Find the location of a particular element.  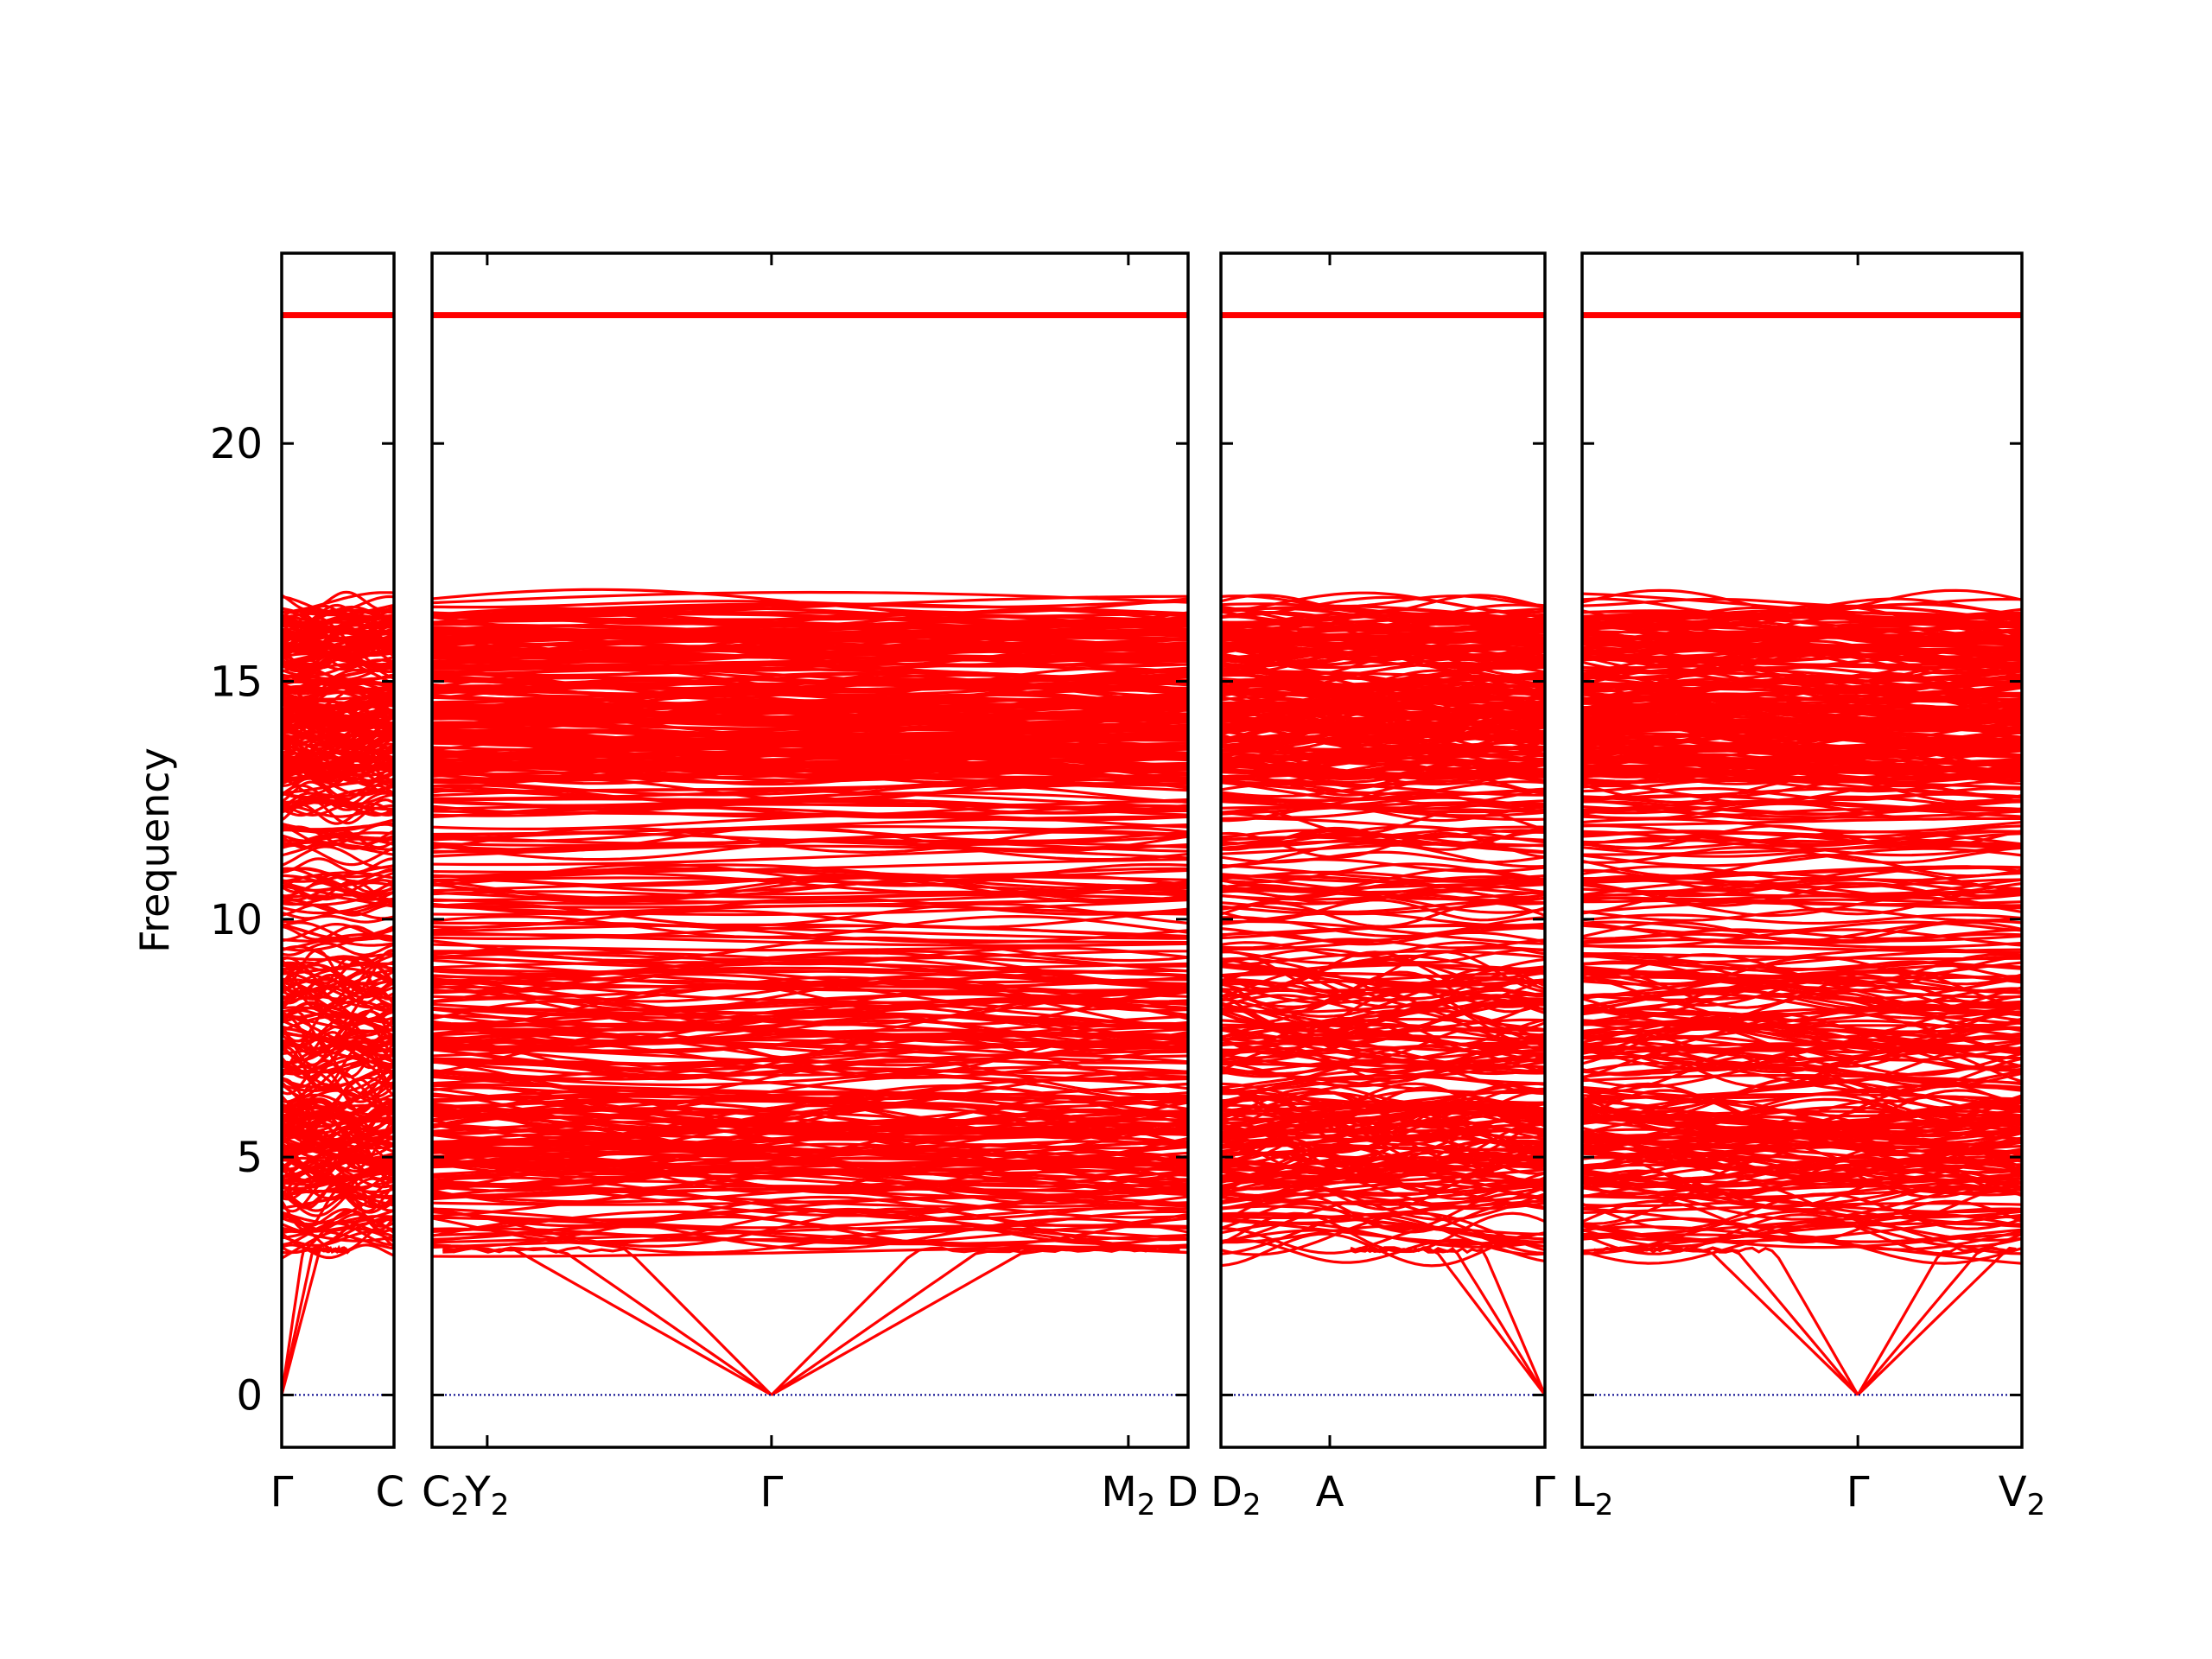

y-tick-label: 10 is located at coordinates (236, 920).